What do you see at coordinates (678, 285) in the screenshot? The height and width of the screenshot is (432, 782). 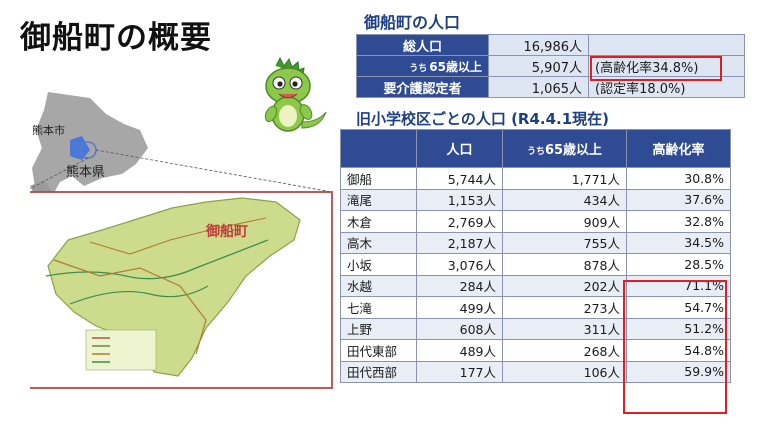 I see `rate-cell: 71.1%` at bounding box center [678, 285].